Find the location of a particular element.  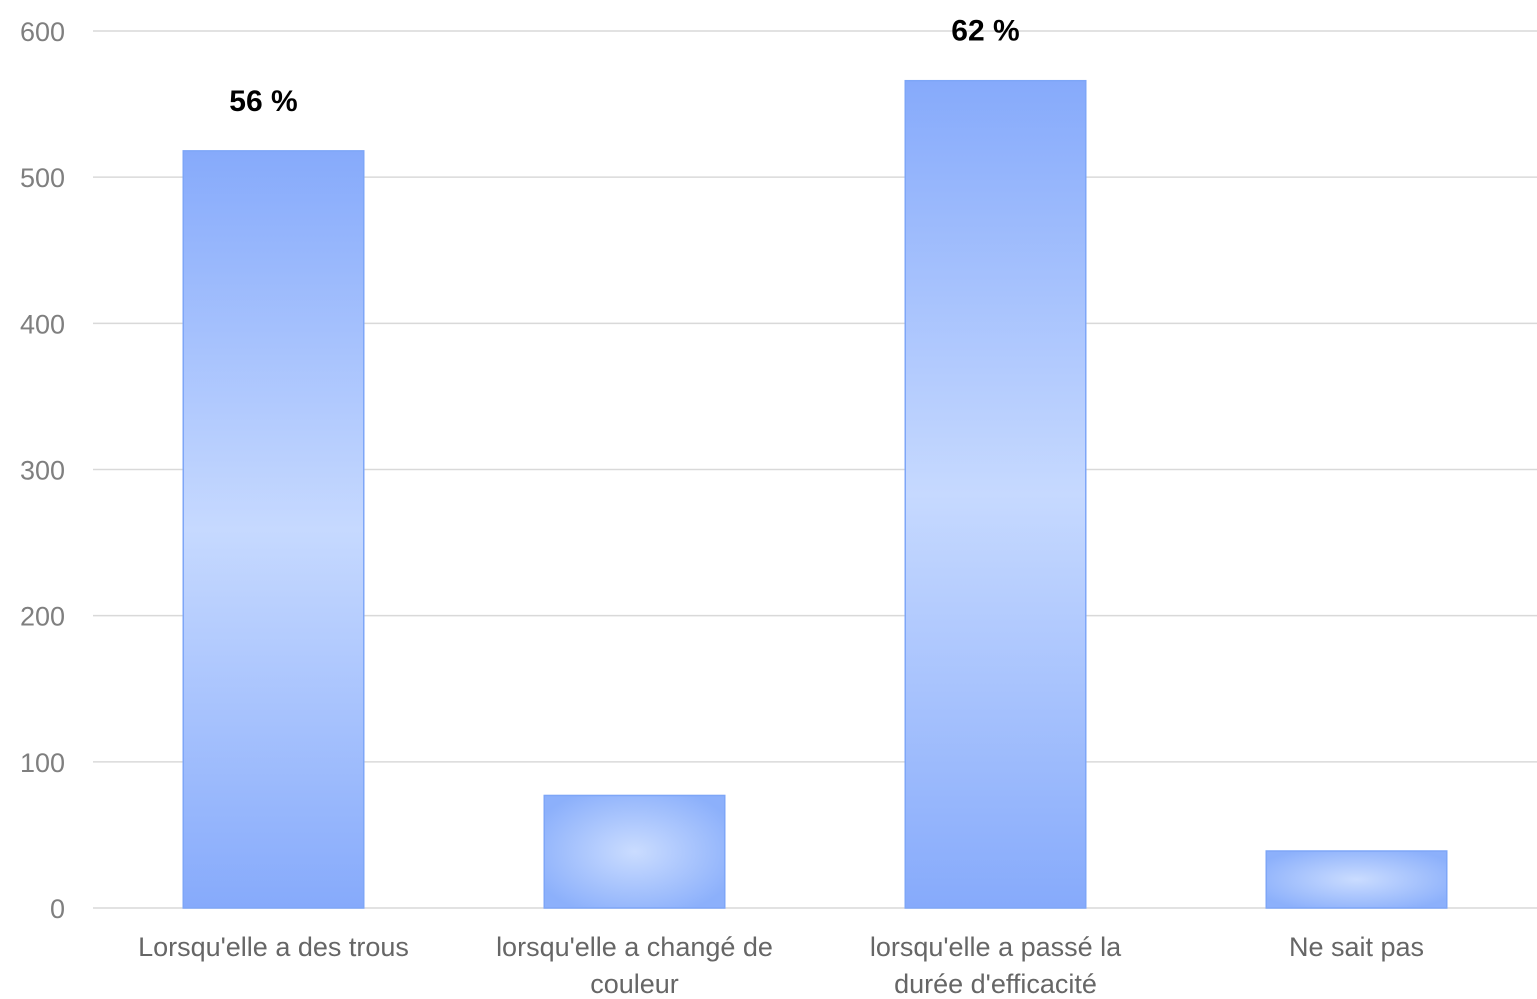

x-category-label: couleur is located at coordinates (634, 984).